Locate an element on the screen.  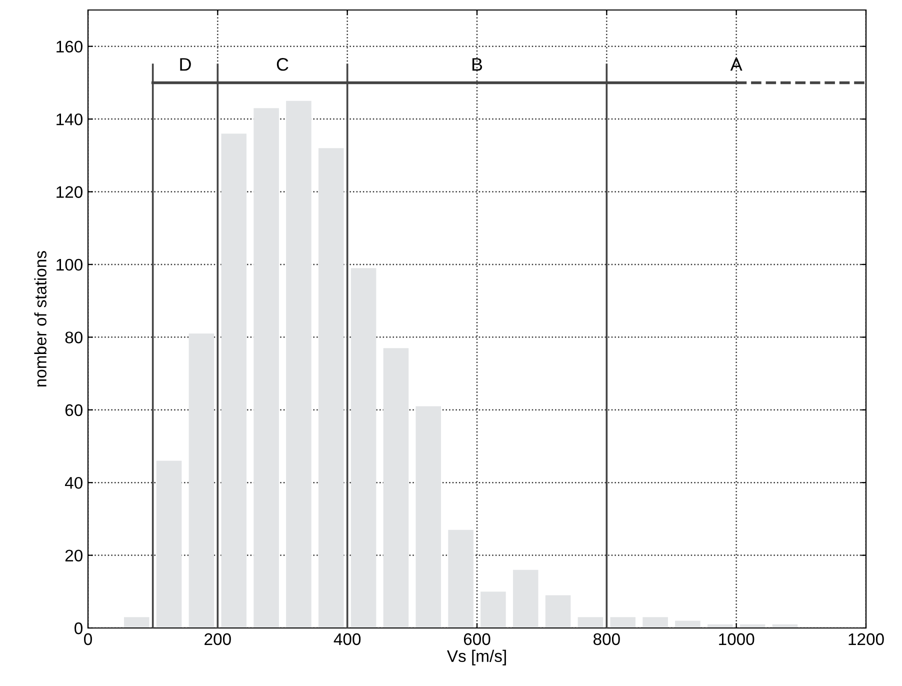
x-tick-label: 600 is located at coordinates (477, 639).